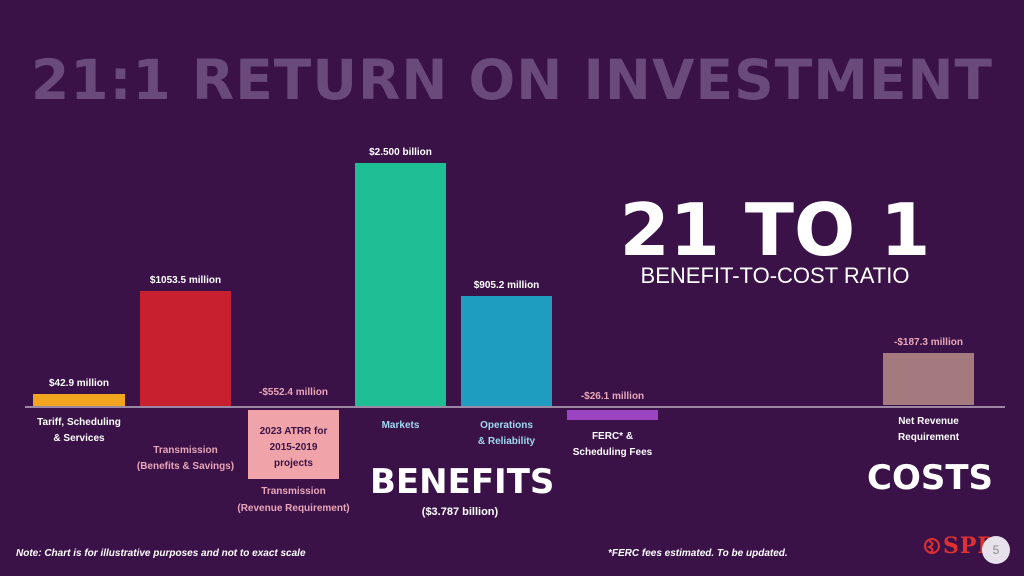 The width and height of the screenshot is (1024, 576). What do you see at coordinates (507, 441) in the screenshot?
I see `category-label-4-1: & Reliability` at bounding box center [507, 441].